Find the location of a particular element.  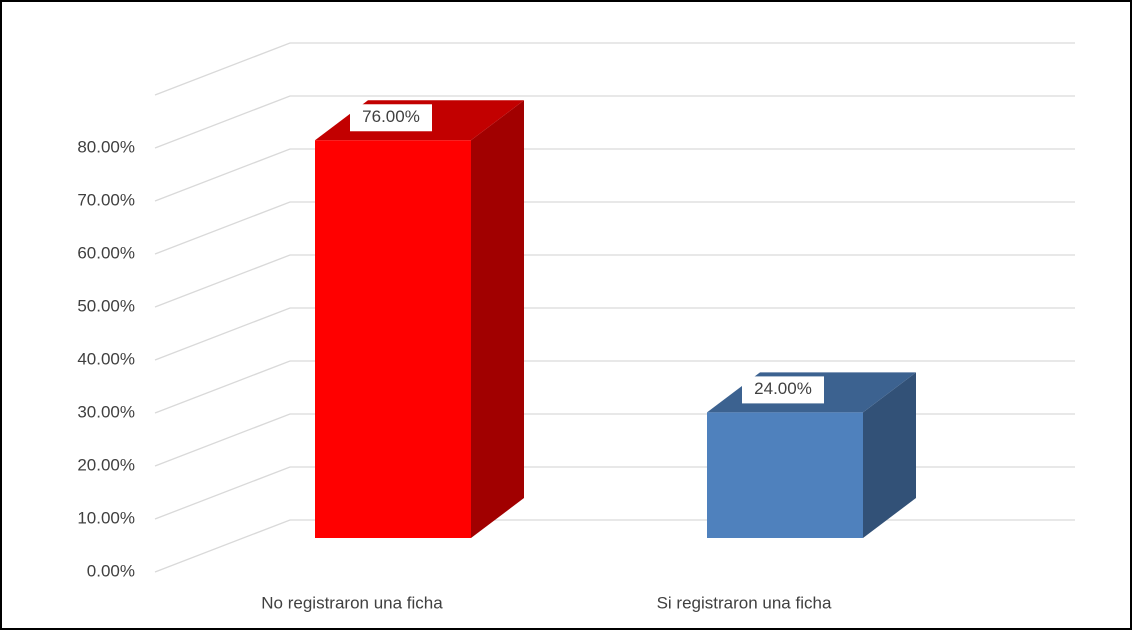

y-tick-label: 60.00% is located at coordinates (106, 252).